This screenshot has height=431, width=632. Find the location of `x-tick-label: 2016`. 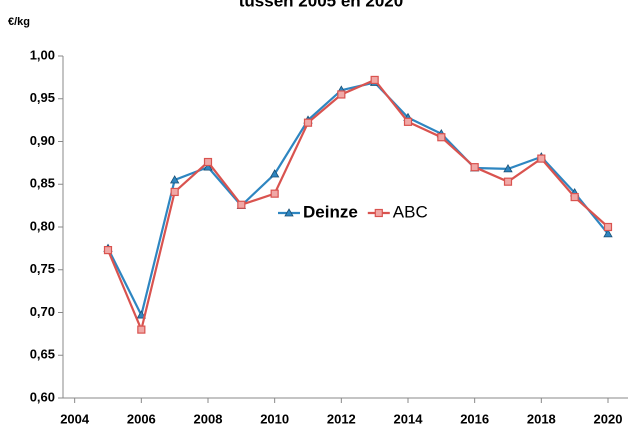

x-tick-label: 2016 is located at coordinates (474, 418).